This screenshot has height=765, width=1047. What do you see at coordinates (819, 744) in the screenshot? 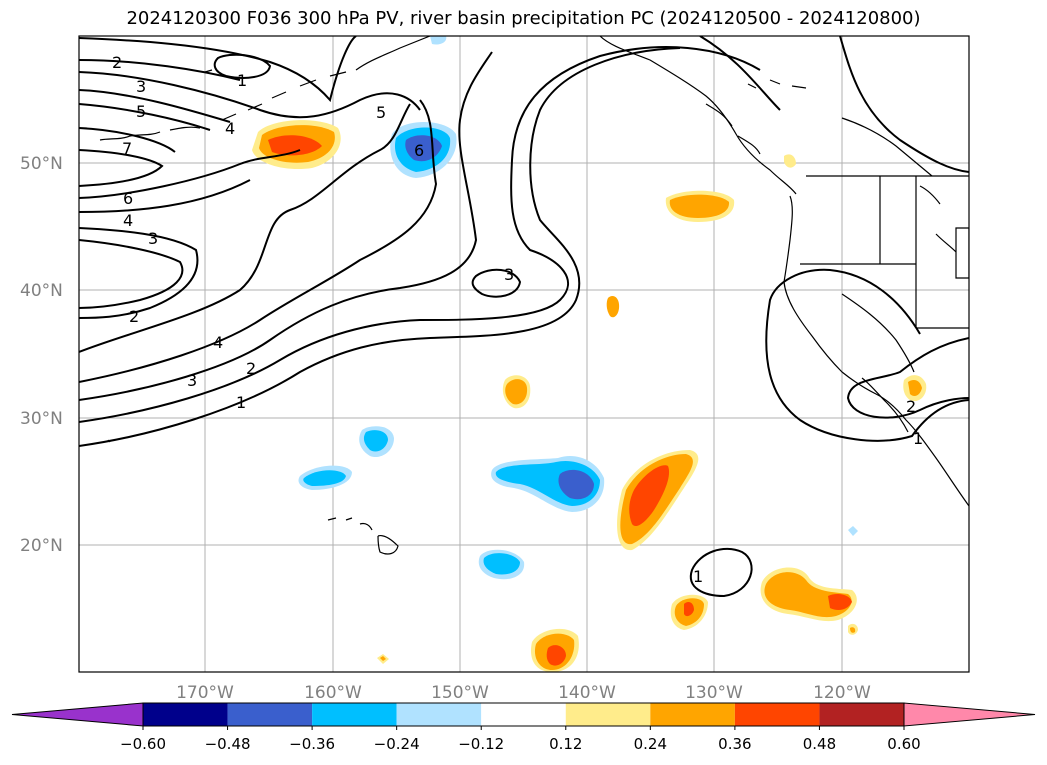
I see `colorbar-tick-label: 0.48` at bounding box center [819, 744].